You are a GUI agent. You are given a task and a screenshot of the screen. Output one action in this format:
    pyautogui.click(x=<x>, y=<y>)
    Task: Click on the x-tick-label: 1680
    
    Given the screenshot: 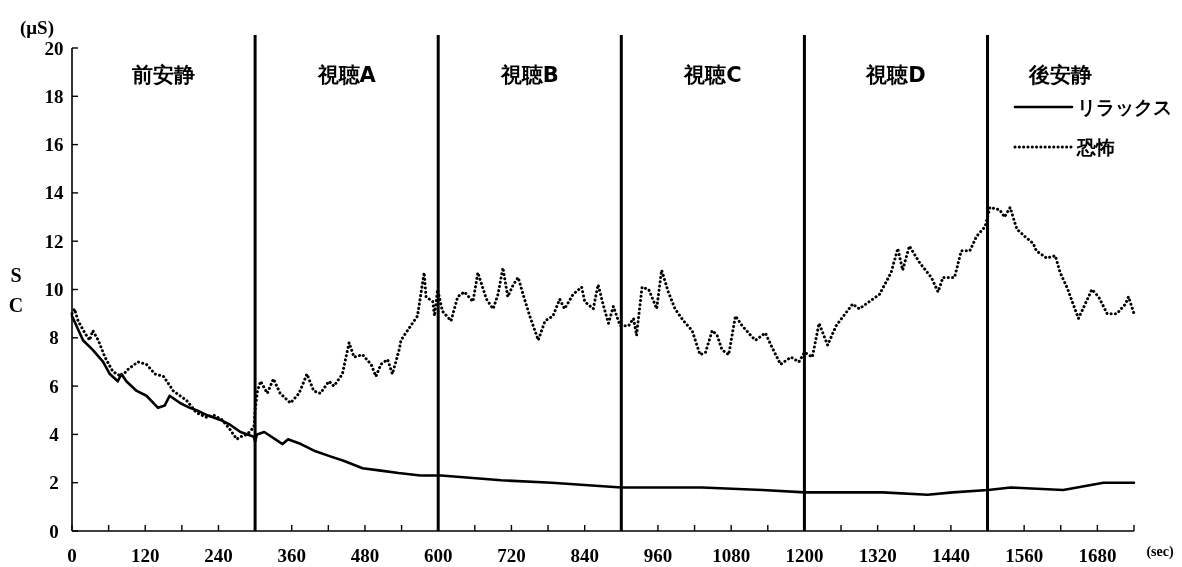 What is the action you would take?
    pyautogui.click(x=1097, y=555)
    